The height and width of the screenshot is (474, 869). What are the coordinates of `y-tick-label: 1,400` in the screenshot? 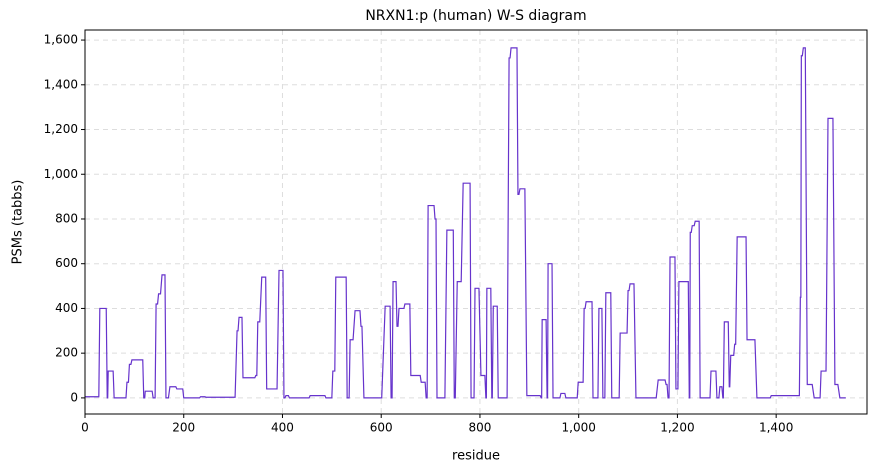 It's located at (61, 84).